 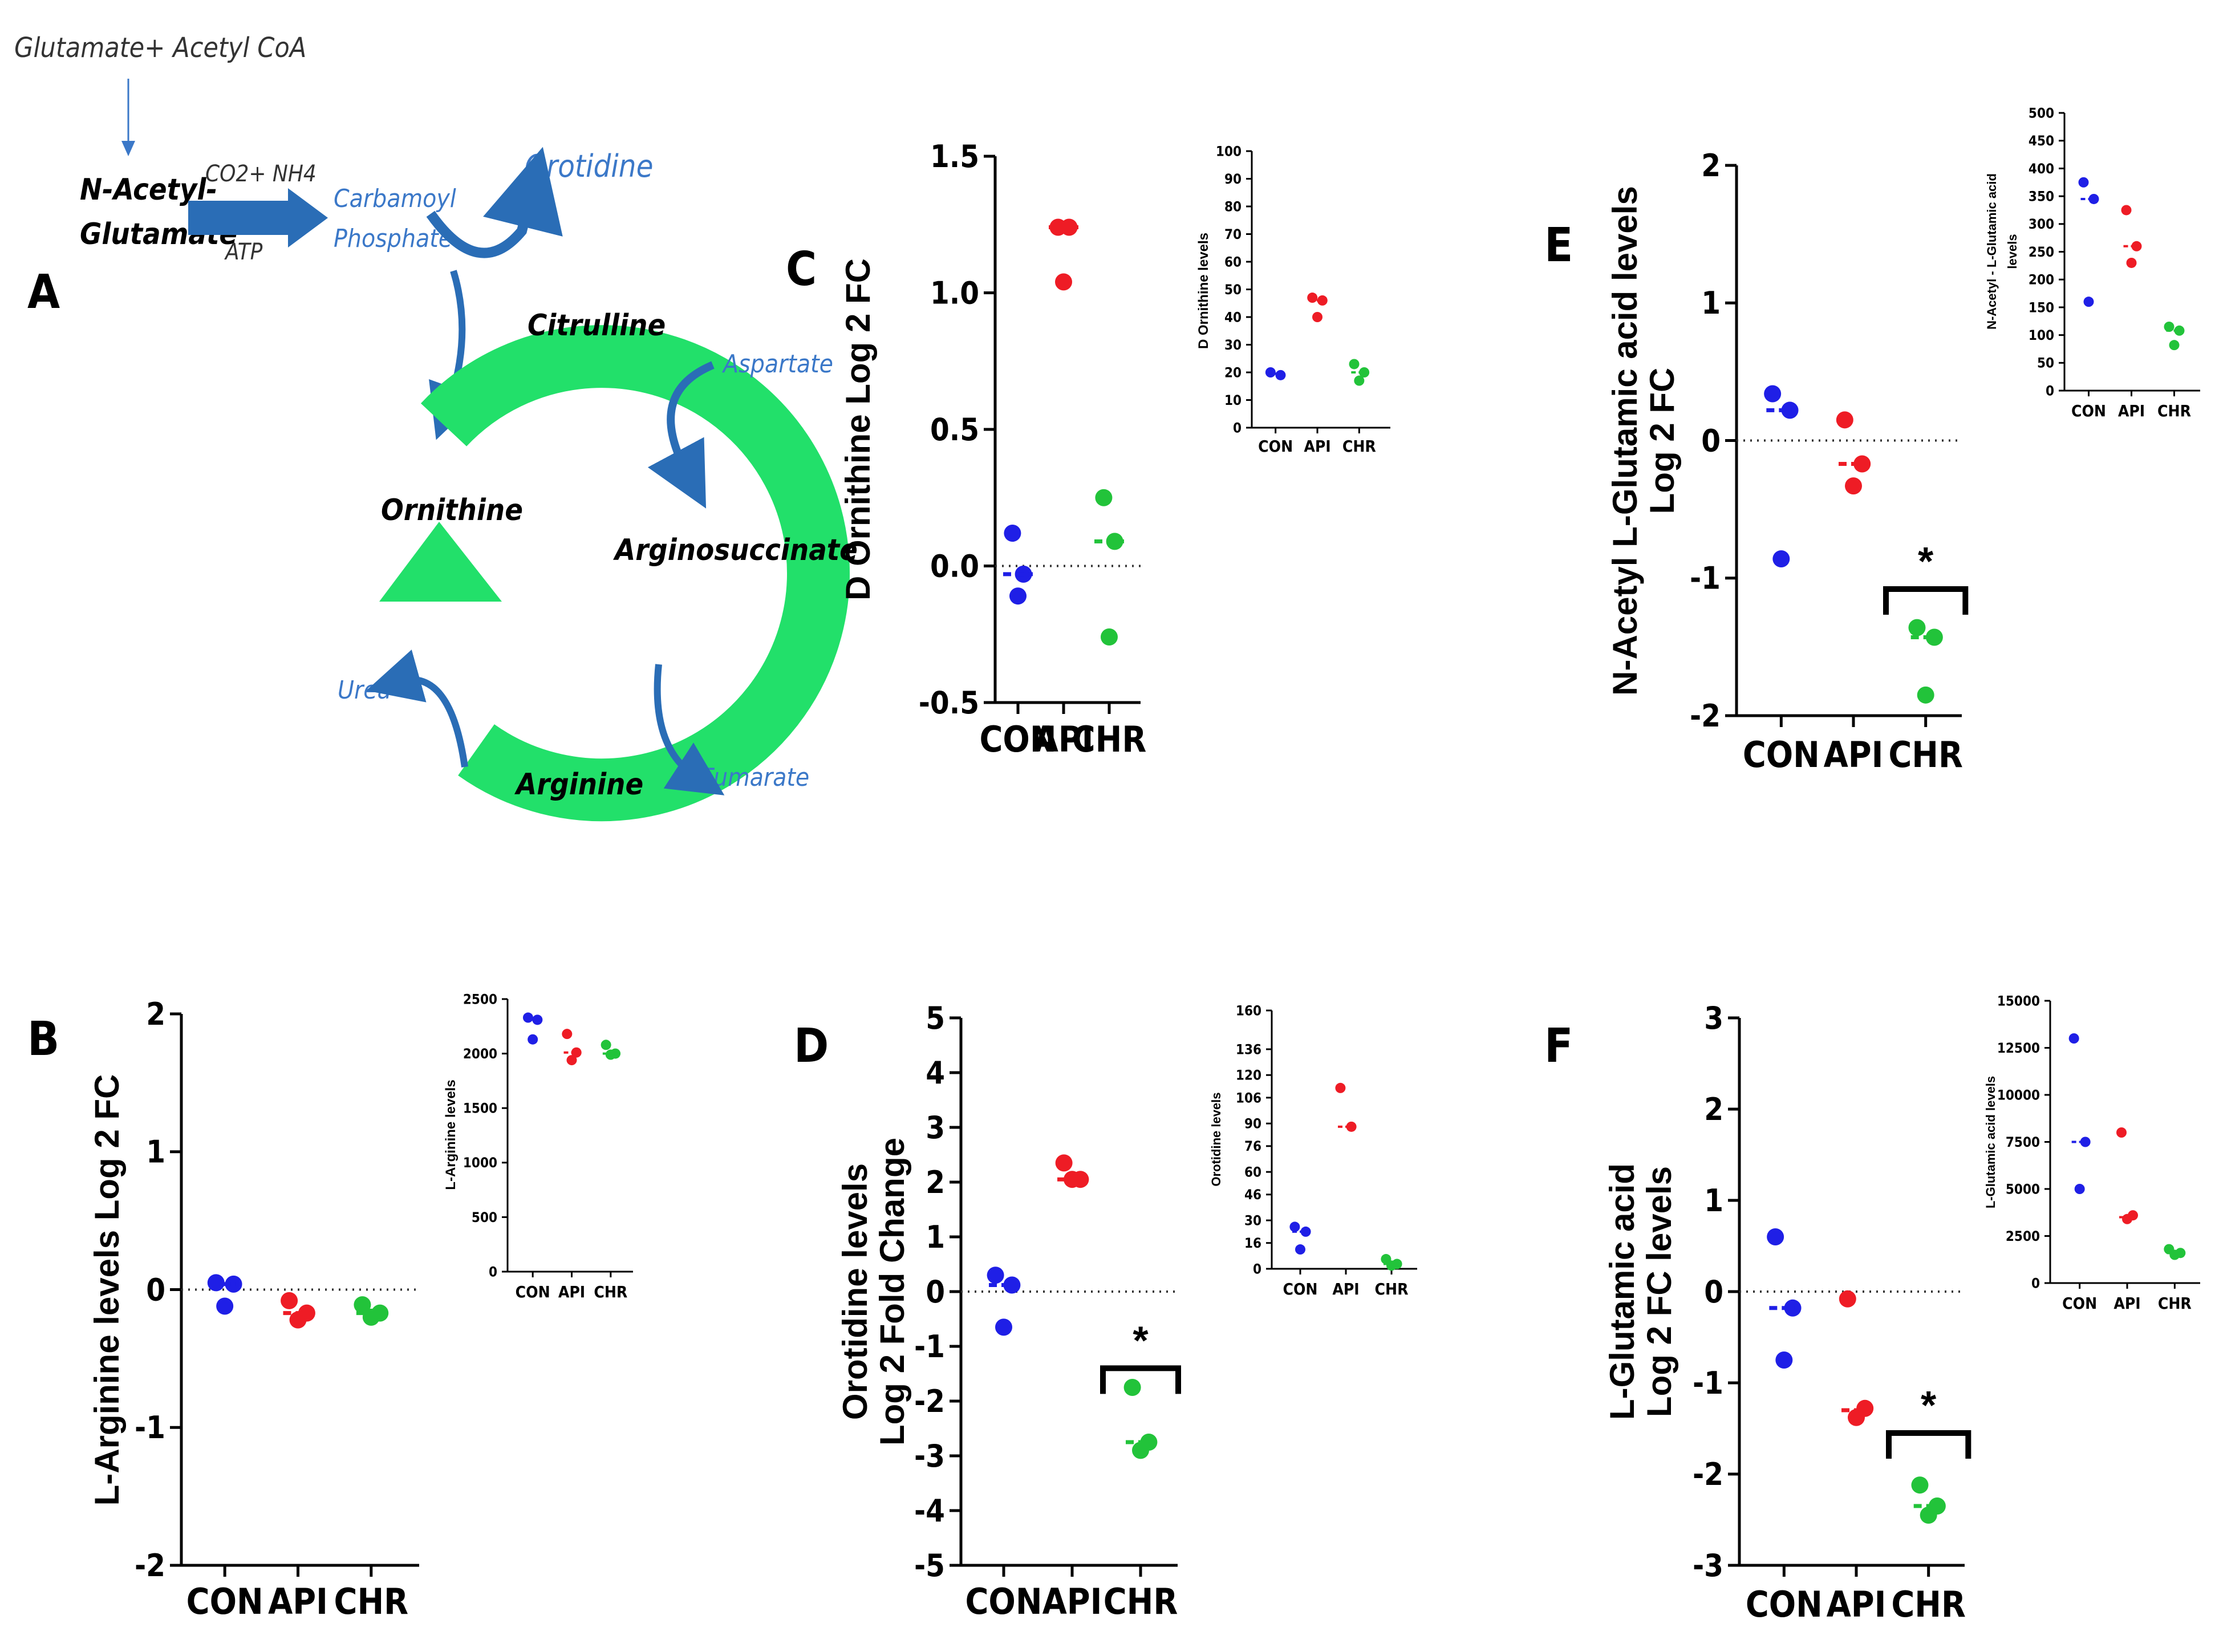 I want to click on y-tick-label: 160, so click(x=1248, y=1010).